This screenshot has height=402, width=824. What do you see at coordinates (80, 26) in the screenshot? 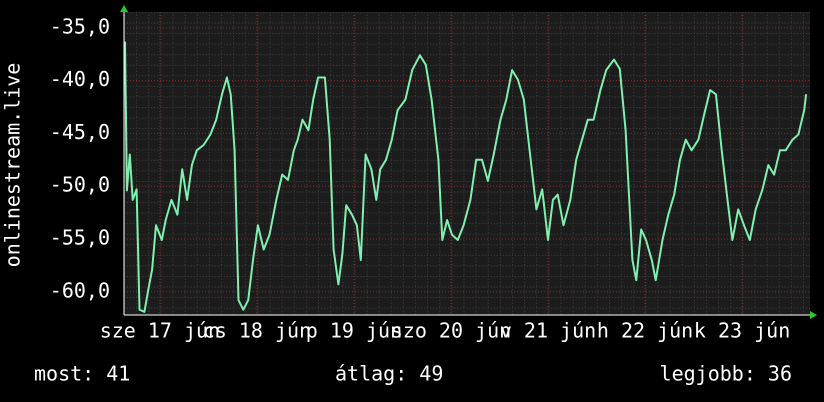
I see `y-tick-label: -35,0` at bounding box center [80, 26].